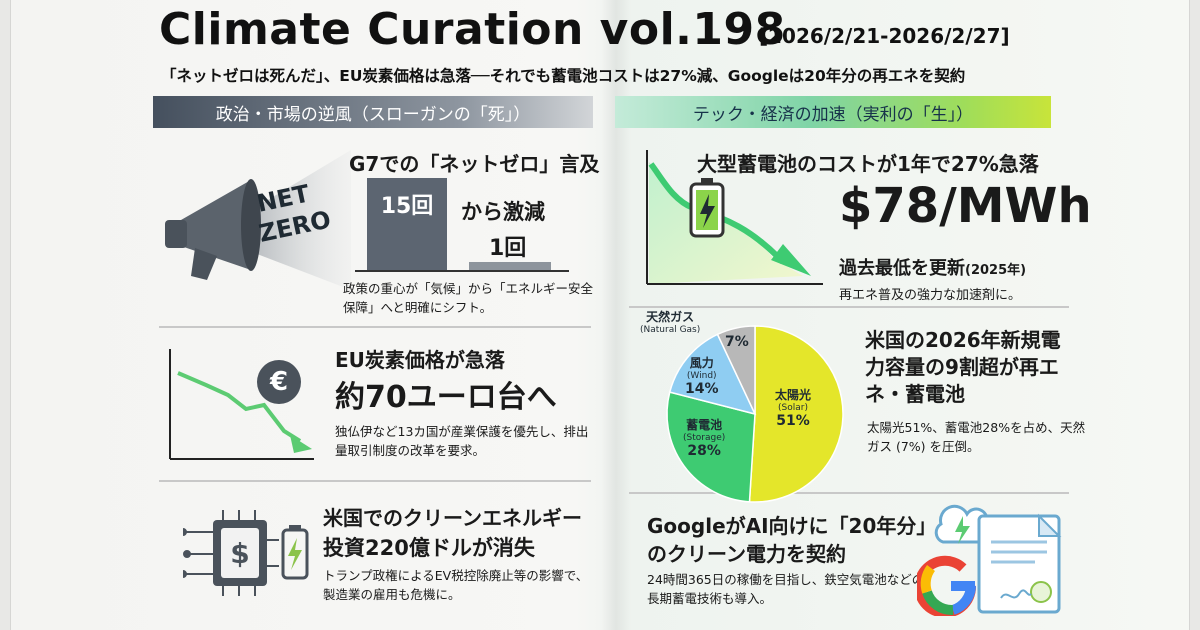 The height and width of the screenshot is (630, 1200). Describe the element at coordinates (510, 266) in the screenshot. I see `bar-after` at that location.